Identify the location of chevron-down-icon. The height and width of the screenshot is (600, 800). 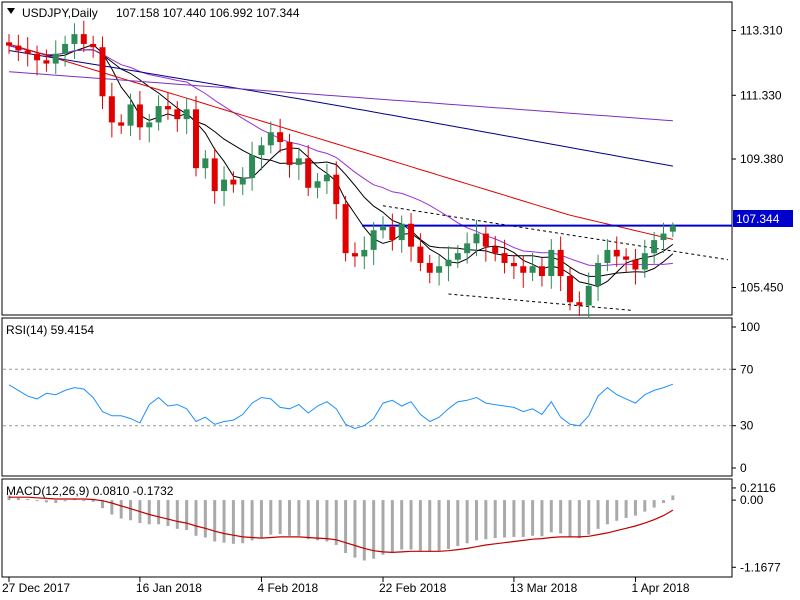
(11, 11).